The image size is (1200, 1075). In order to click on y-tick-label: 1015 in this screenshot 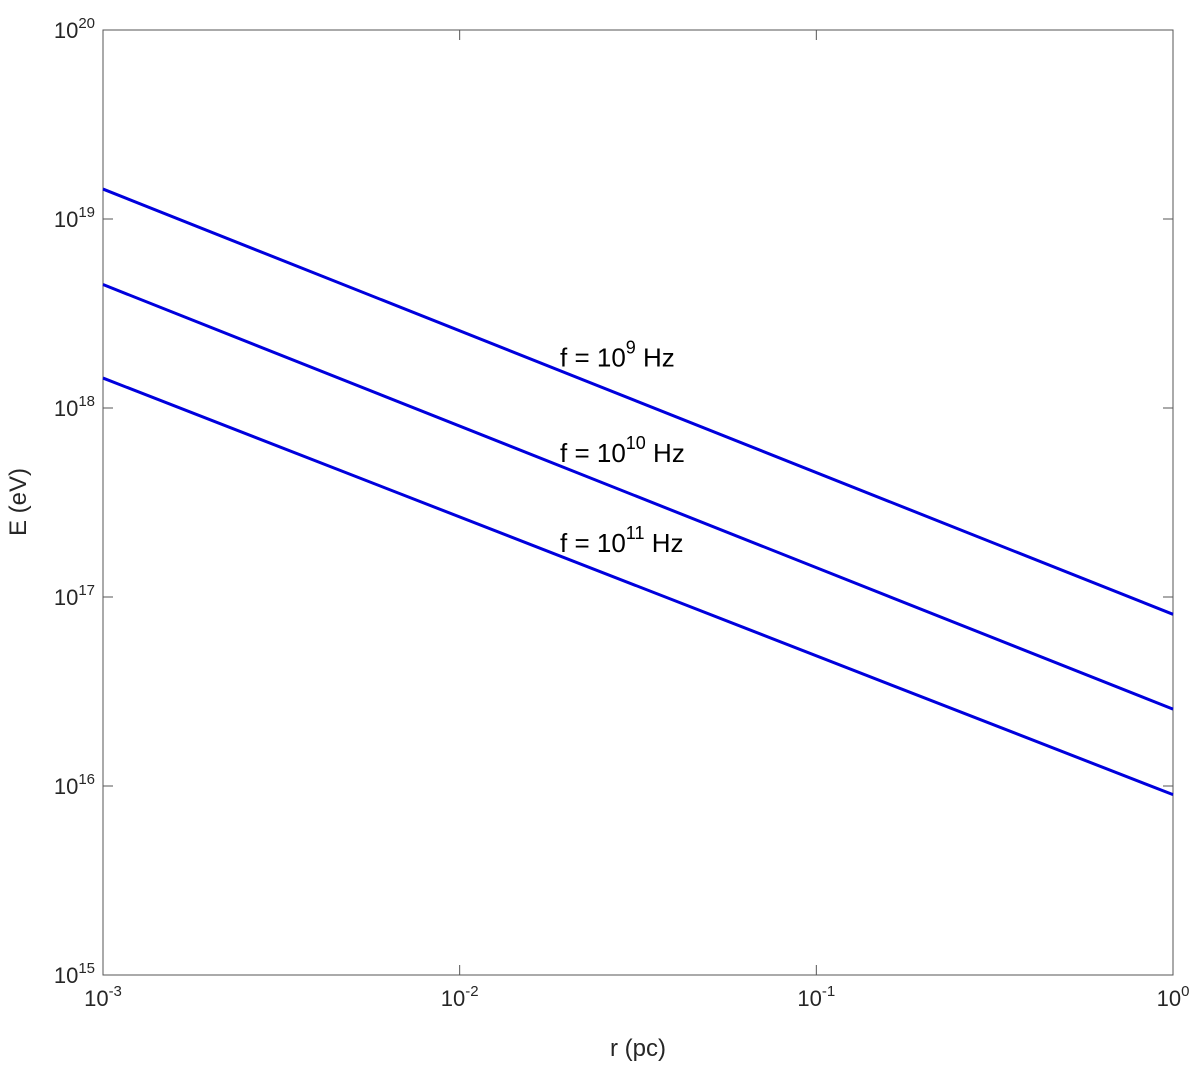, I will do `click(74, 974)`.